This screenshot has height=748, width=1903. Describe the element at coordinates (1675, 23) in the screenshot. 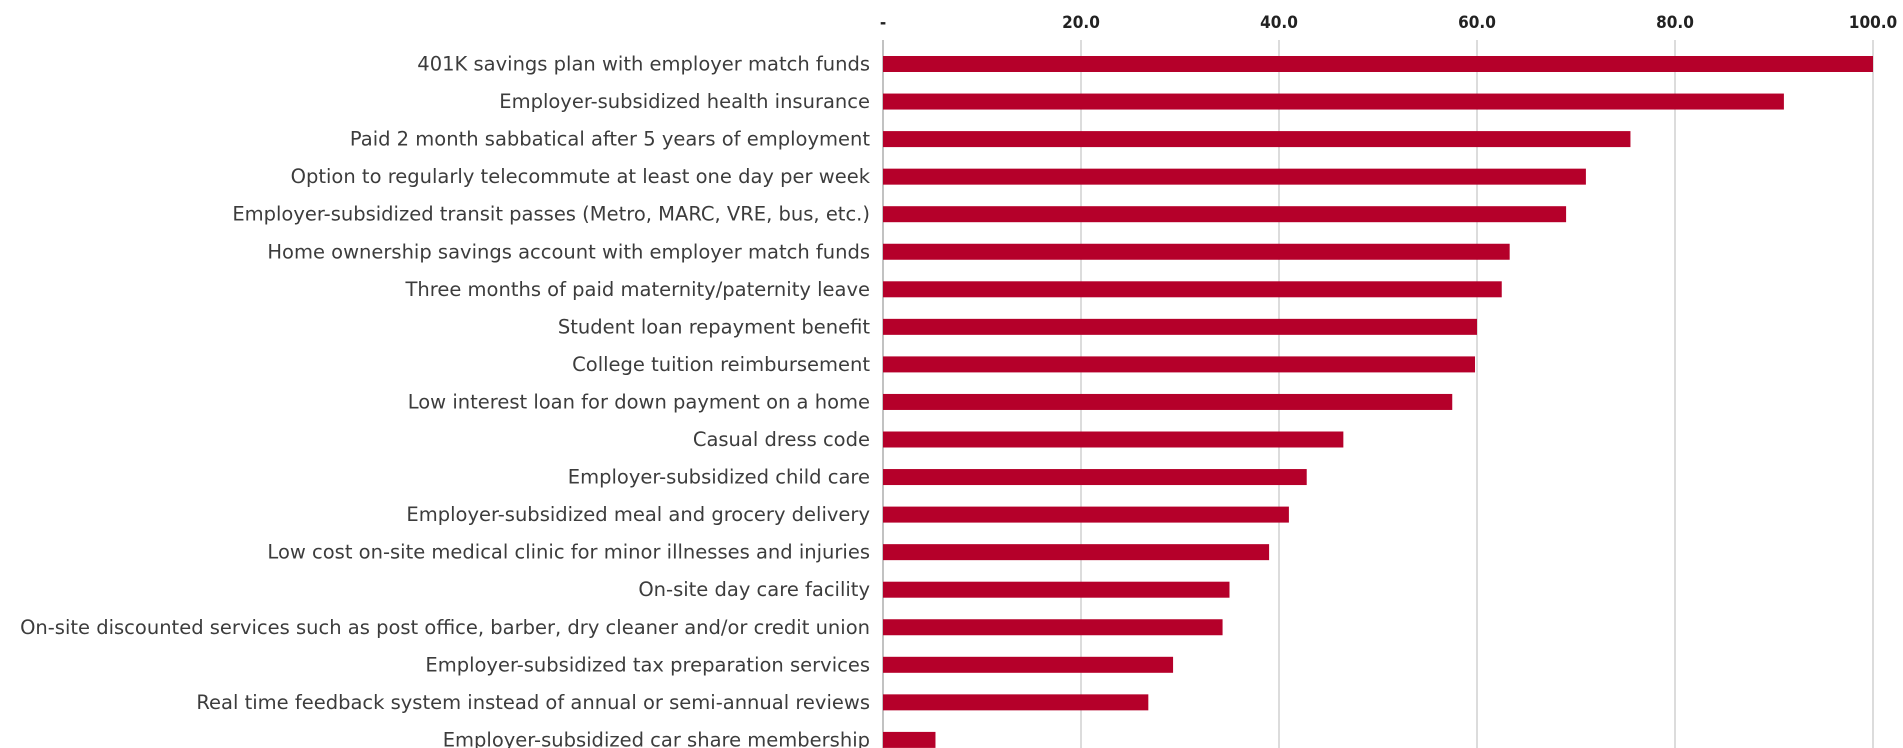

I see `x-tick-label: 80.0` at that location.